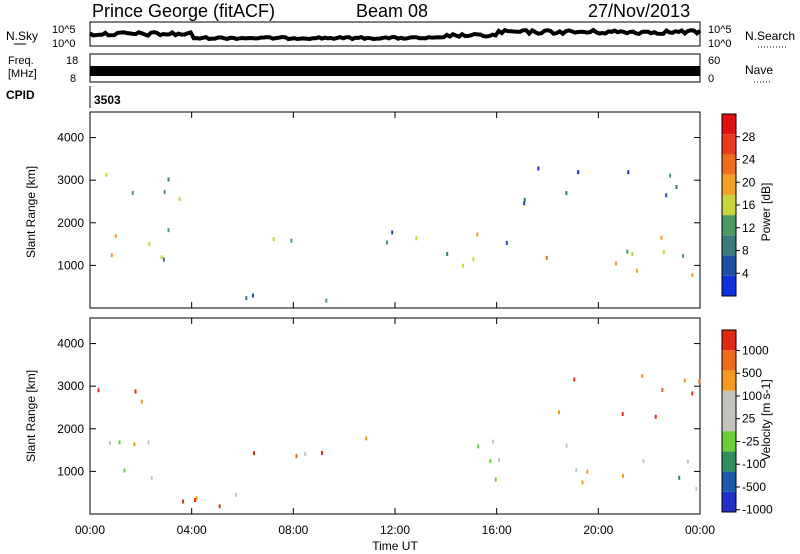  What do you see at coordinates (752, 396) in the screenshot?
I see `colorbar-tick-label: 100` at bounding box center [752, 396].